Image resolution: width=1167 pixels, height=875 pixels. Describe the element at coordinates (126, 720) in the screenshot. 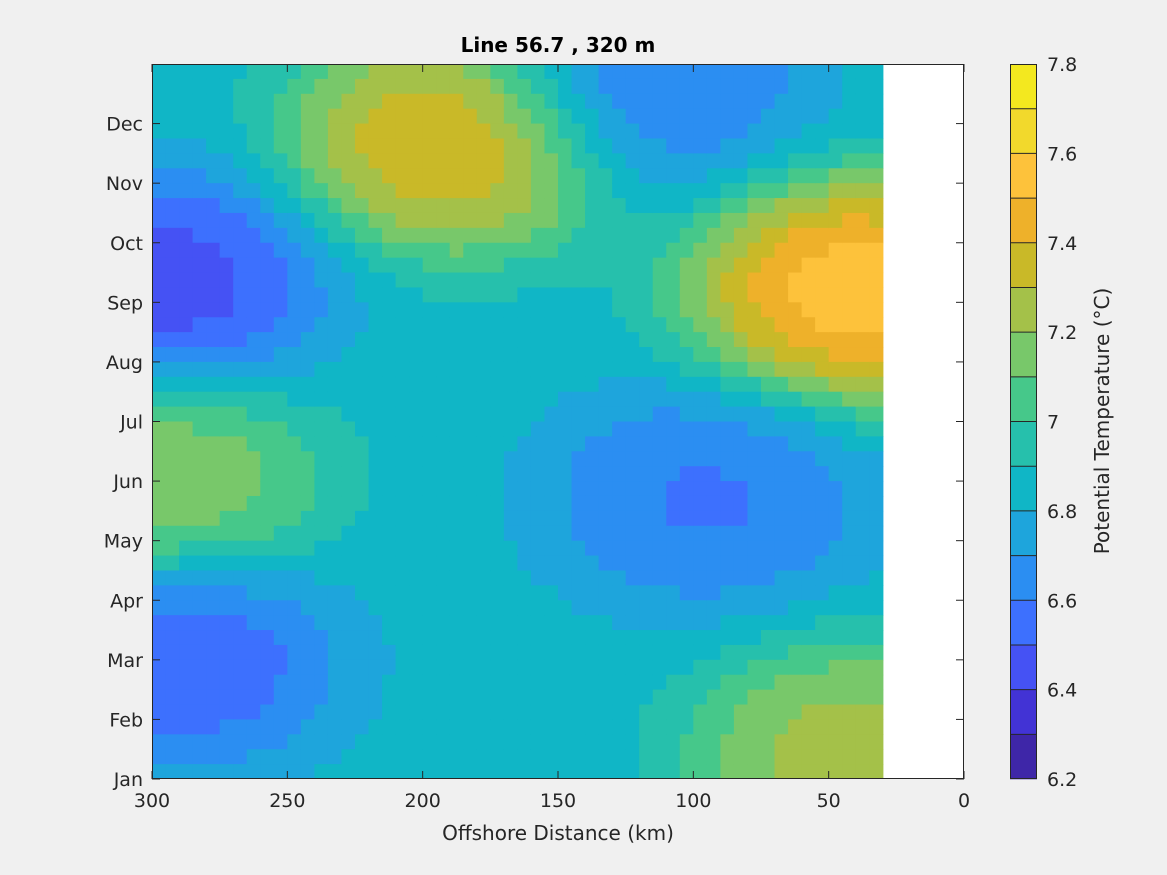

I see `y-tick-label: Feb` at that location.